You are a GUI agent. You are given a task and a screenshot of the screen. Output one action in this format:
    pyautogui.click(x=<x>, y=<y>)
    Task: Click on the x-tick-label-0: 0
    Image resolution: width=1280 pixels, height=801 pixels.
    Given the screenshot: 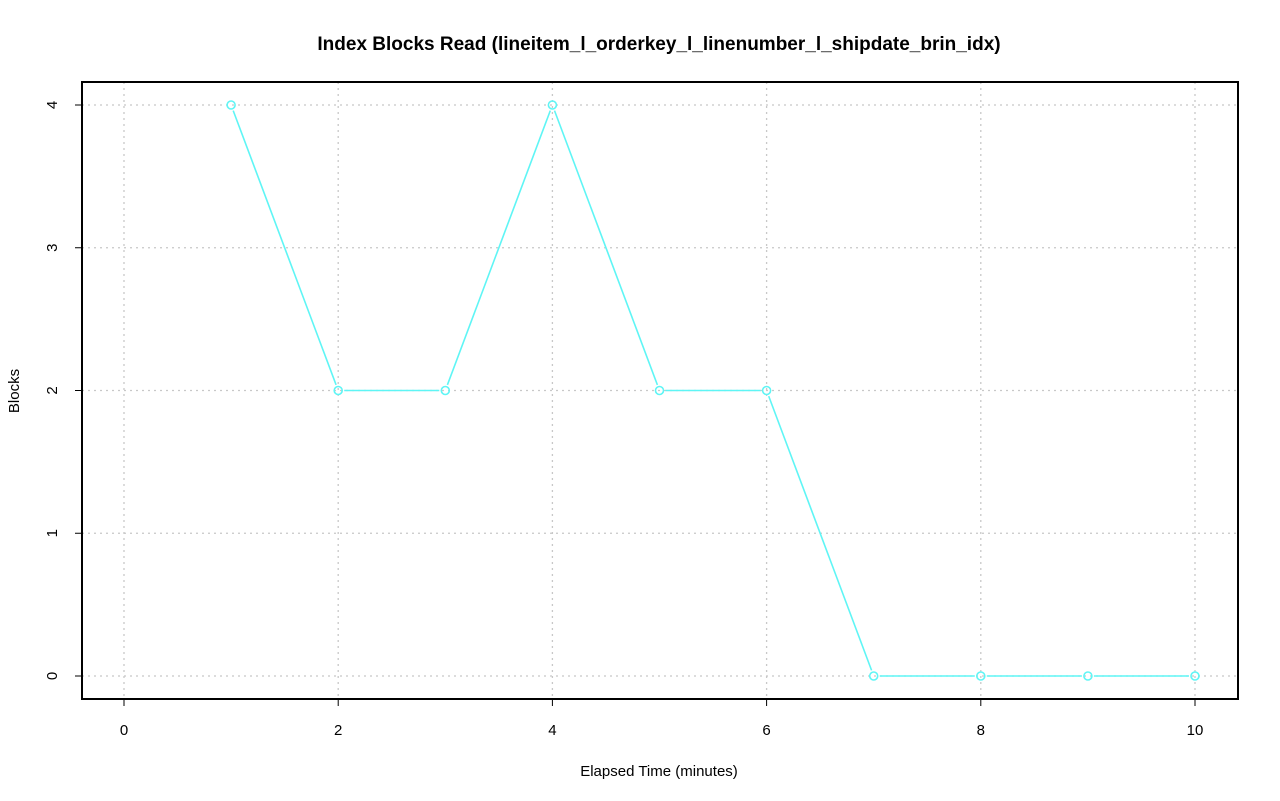 What is the action you would take?
    pyautogui.click(x=124, y=730)
    